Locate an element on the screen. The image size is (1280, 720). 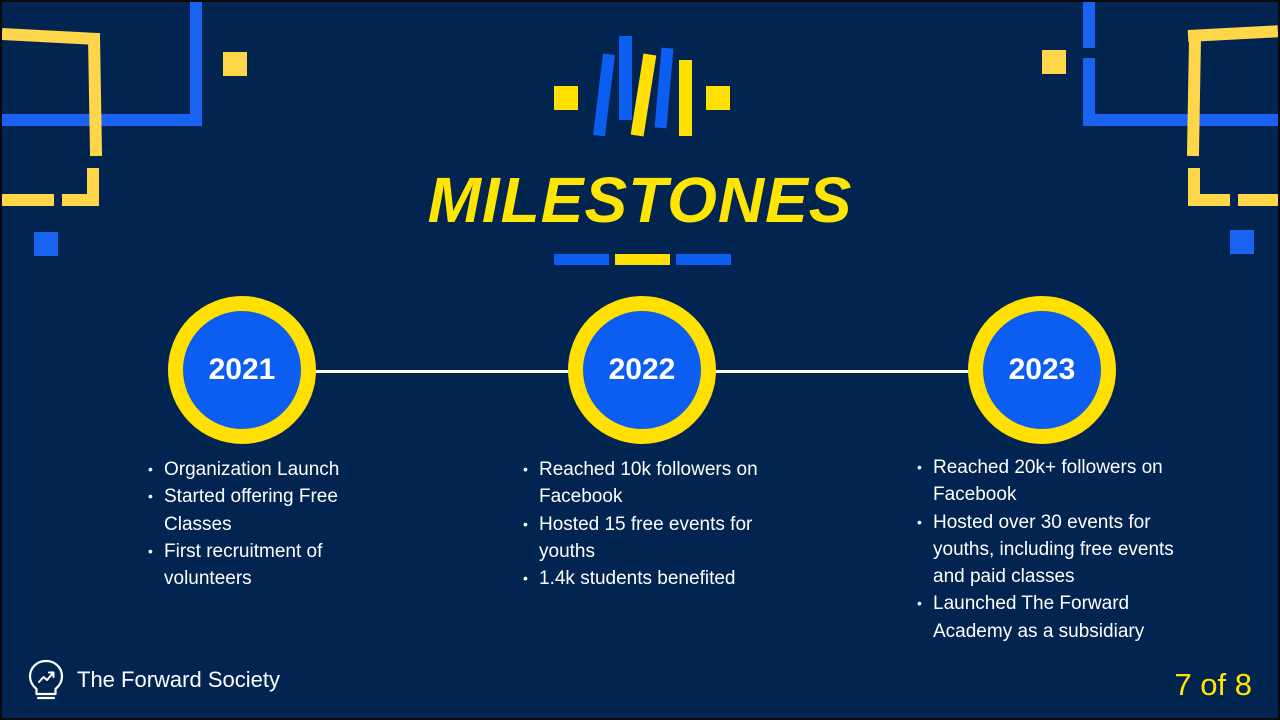
deco-square-top-right-yellow is located at coordinates (1054, 62).